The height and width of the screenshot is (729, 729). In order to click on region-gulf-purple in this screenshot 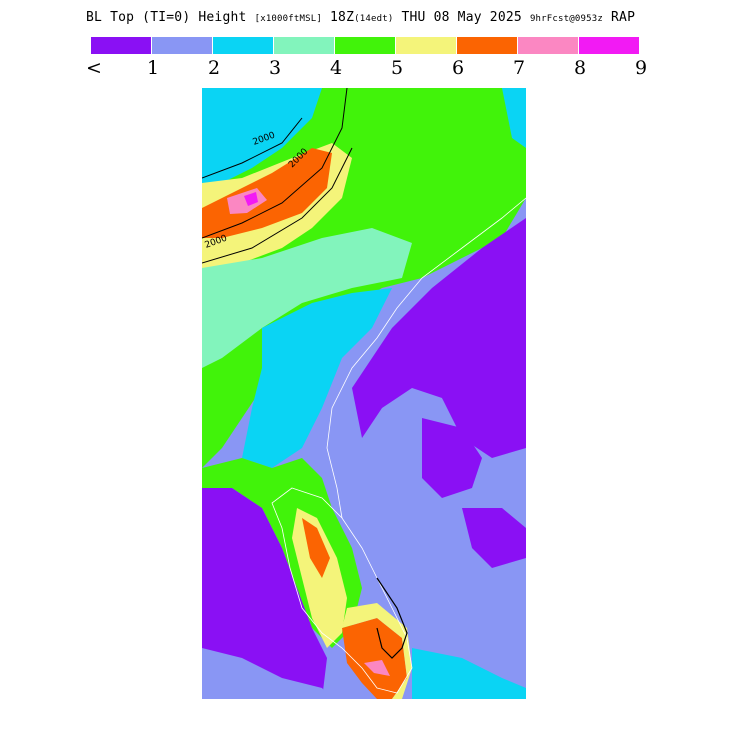, I will do `click(264, 593)`.